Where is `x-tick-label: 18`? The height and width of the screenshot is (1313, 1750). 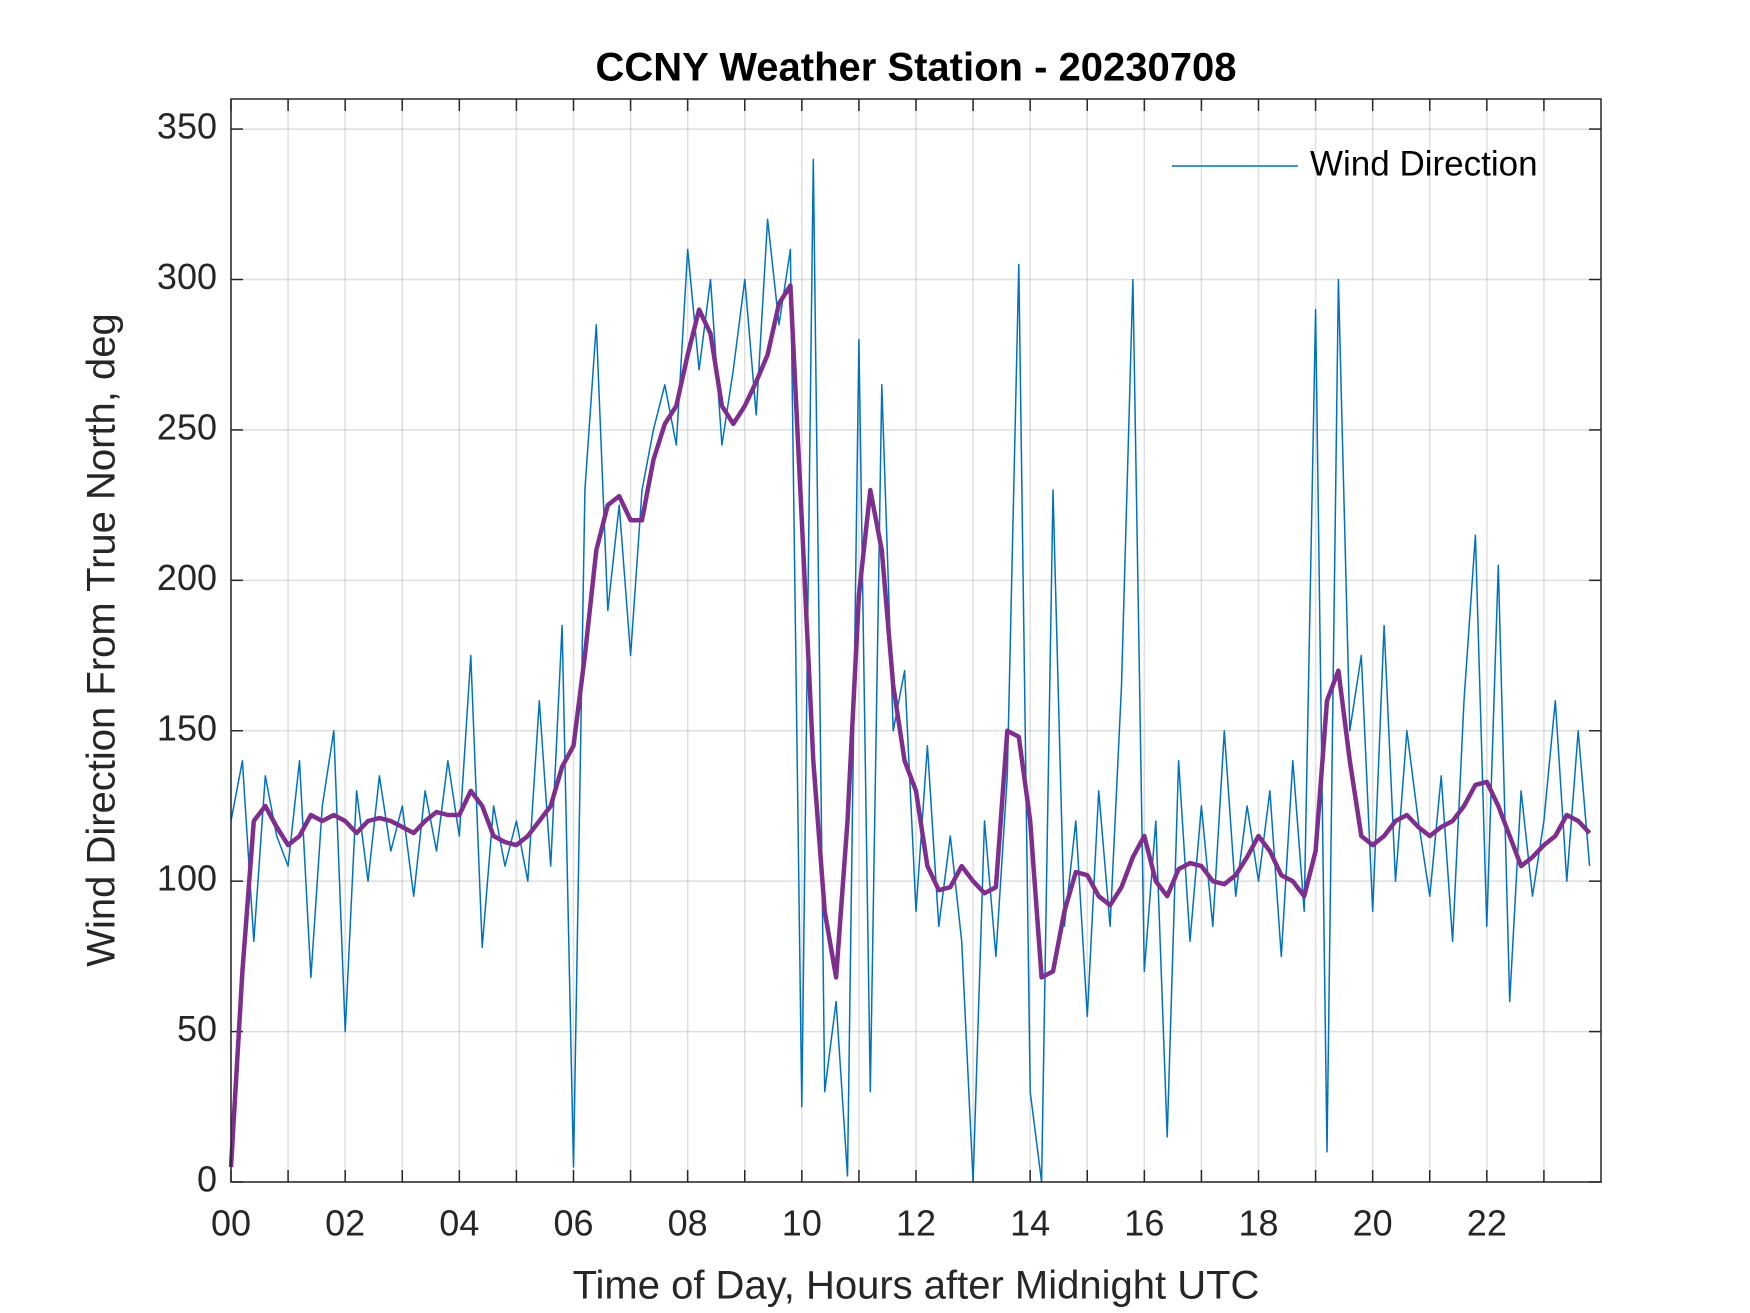
x-tick-label: 18 is located at coordinates (1258, 1223).